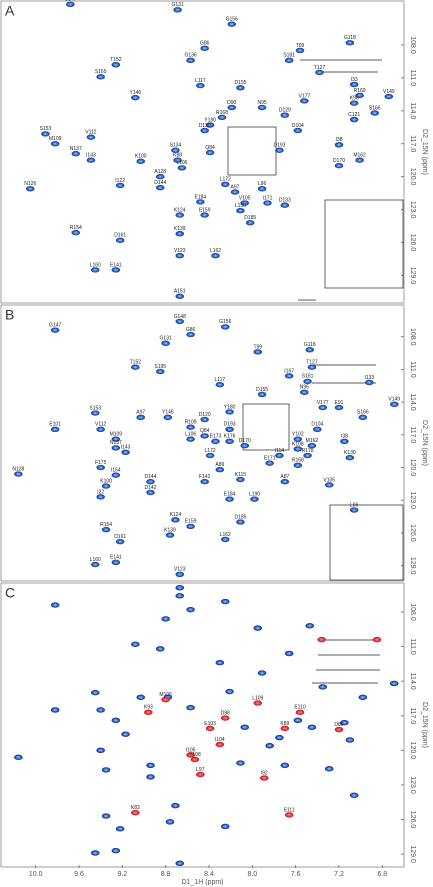 This screenshot has width=433, height=887. What do you see at coordinates (298, 126) in the screenshot?
I see `peak-label: D104` at bounding box center [298, 126].